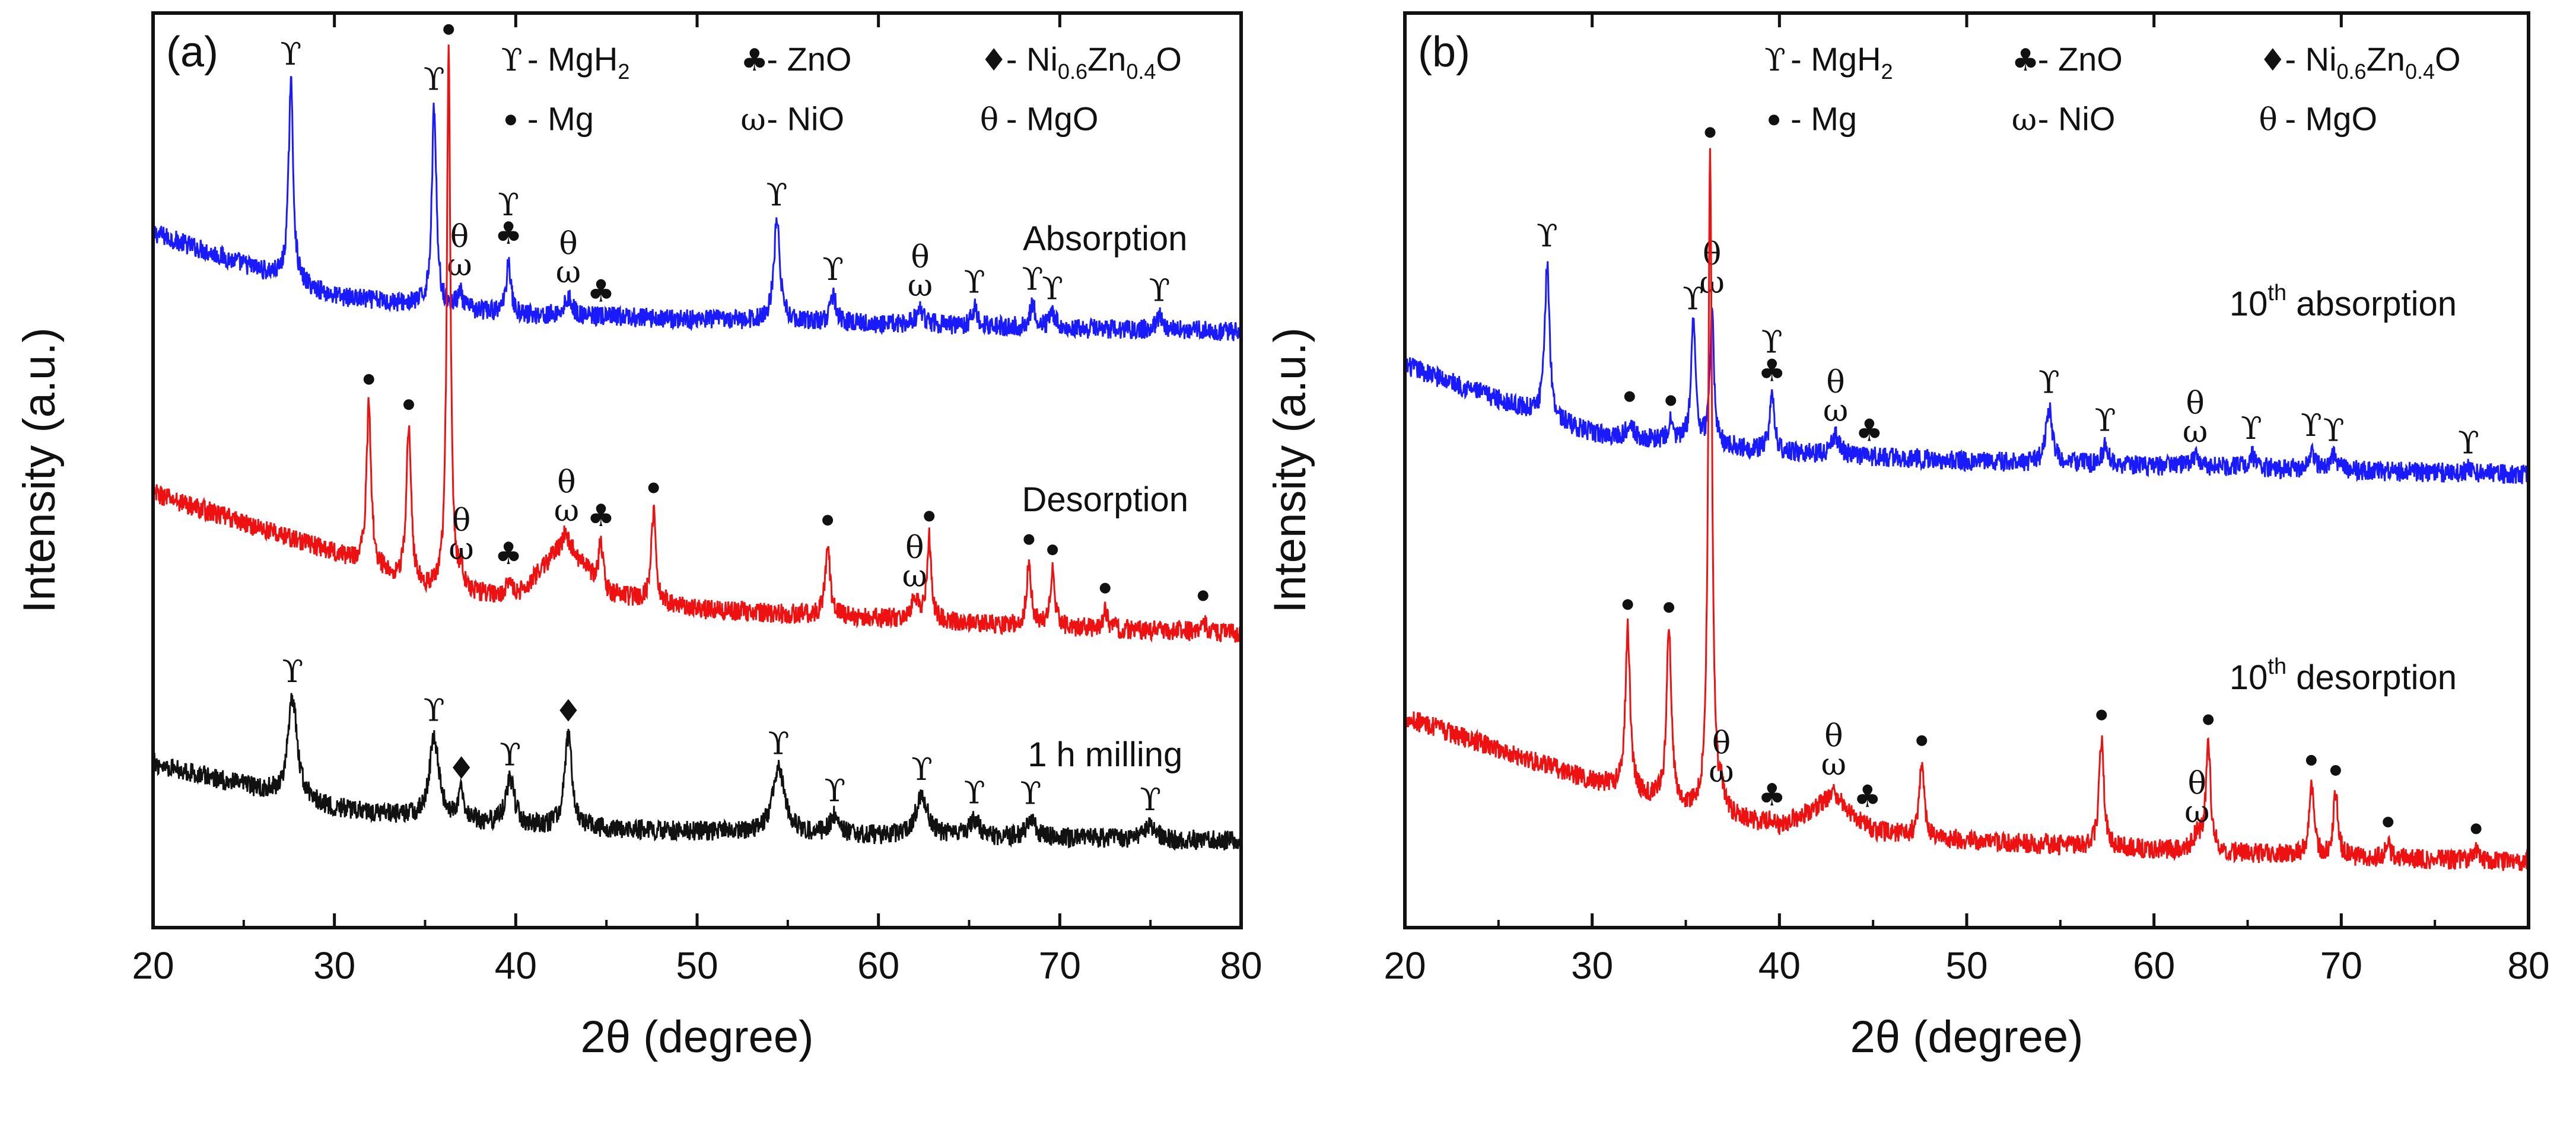 Image resolution: width=2576 pixels, height=1134 pixels. What do you see at coordinates (1105, 499) in the screenshot?
I see `series-label-desorption: Desorption` at bounding box center [1105, 499].